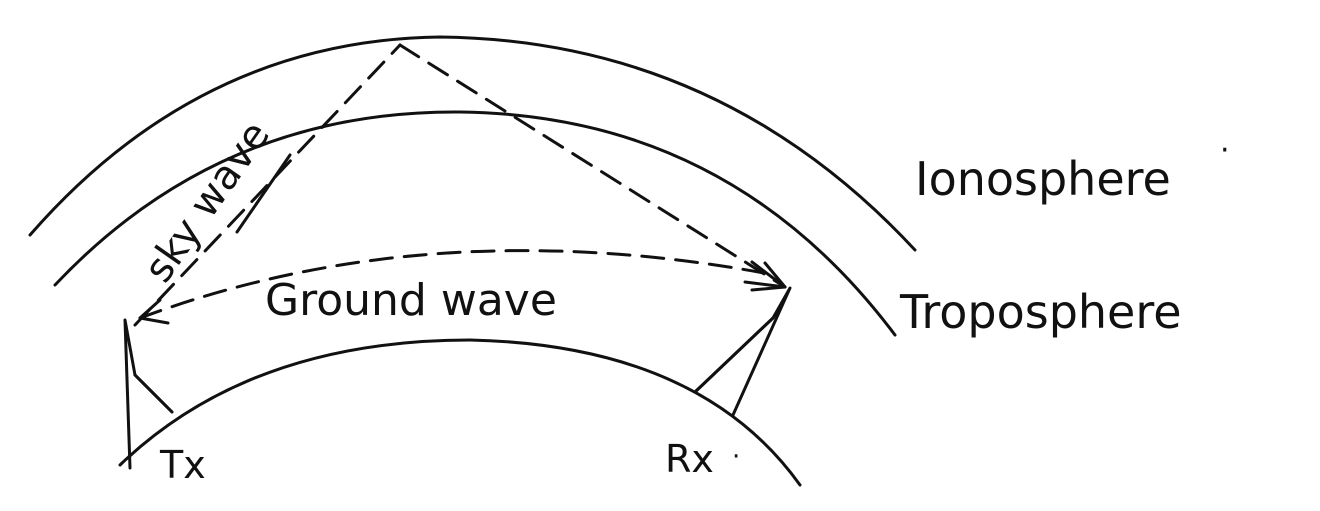 This screenshot has height=511, width=1320. Describe the element at coordinates (1043, 179) in the screenshot. I see `ionosphere-label: Ionosphere` at that location.